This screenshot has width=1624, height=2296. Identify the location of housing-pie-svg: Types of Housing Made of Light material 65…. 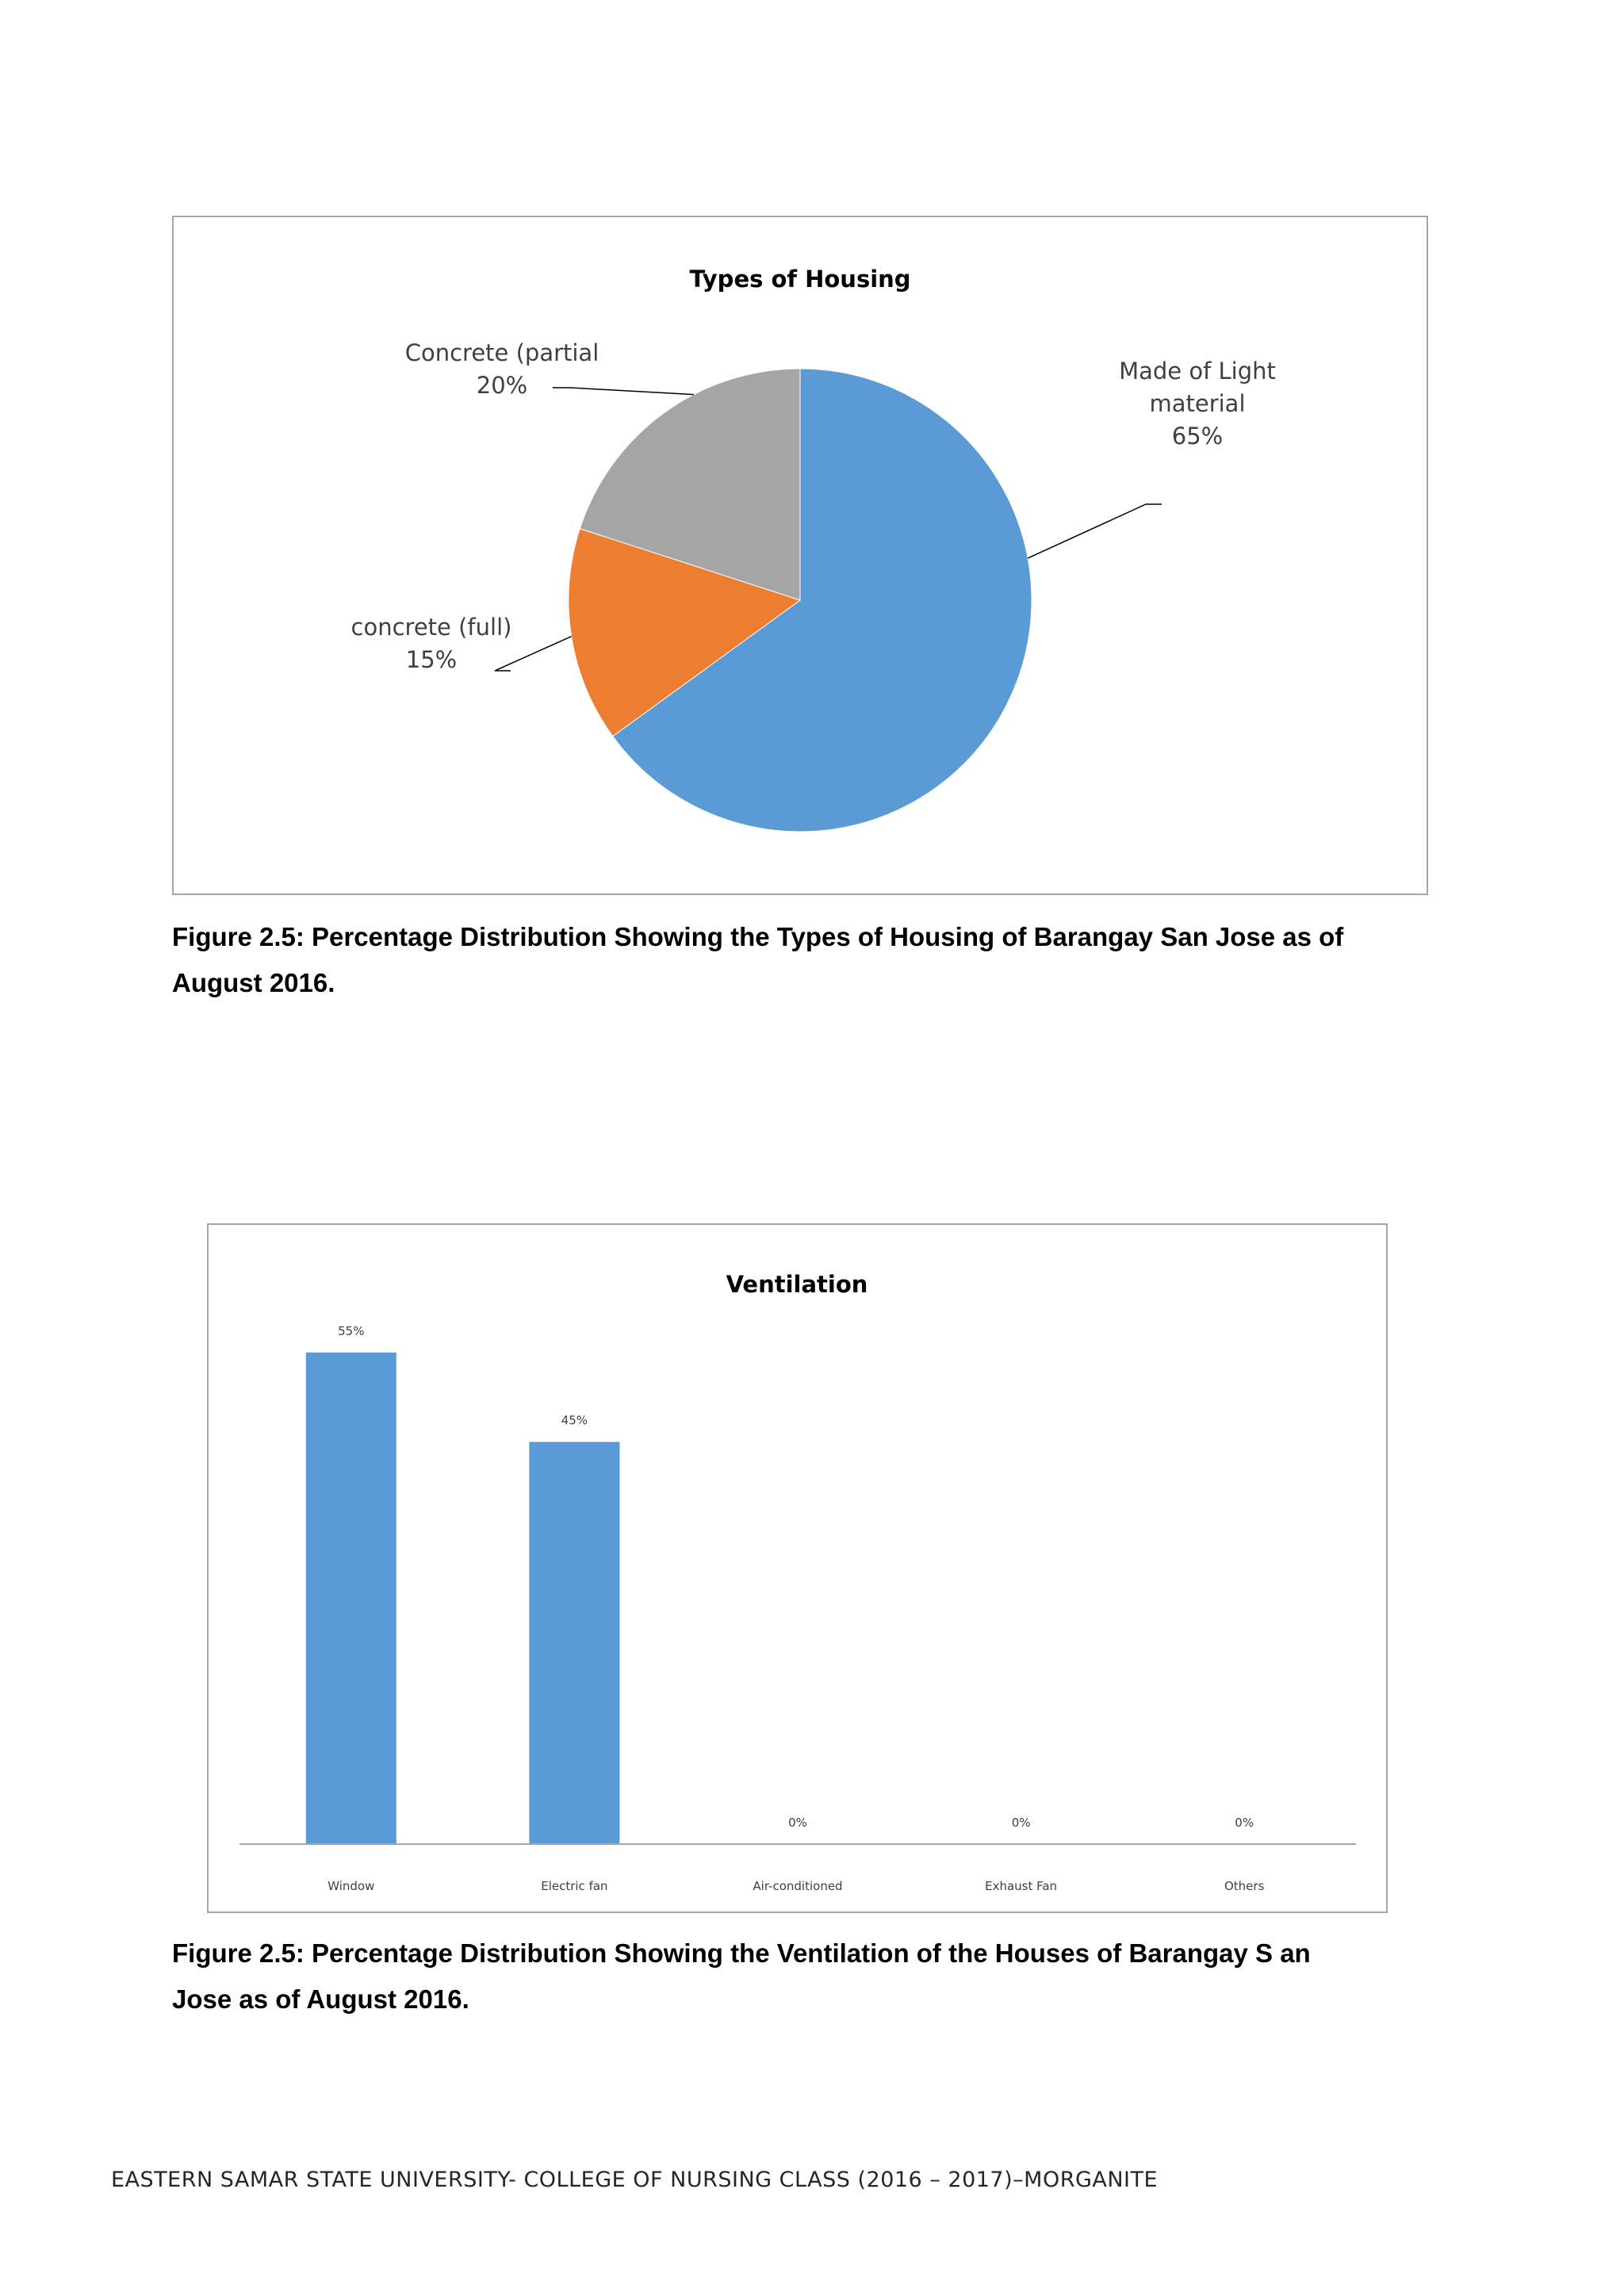
(813, 549).